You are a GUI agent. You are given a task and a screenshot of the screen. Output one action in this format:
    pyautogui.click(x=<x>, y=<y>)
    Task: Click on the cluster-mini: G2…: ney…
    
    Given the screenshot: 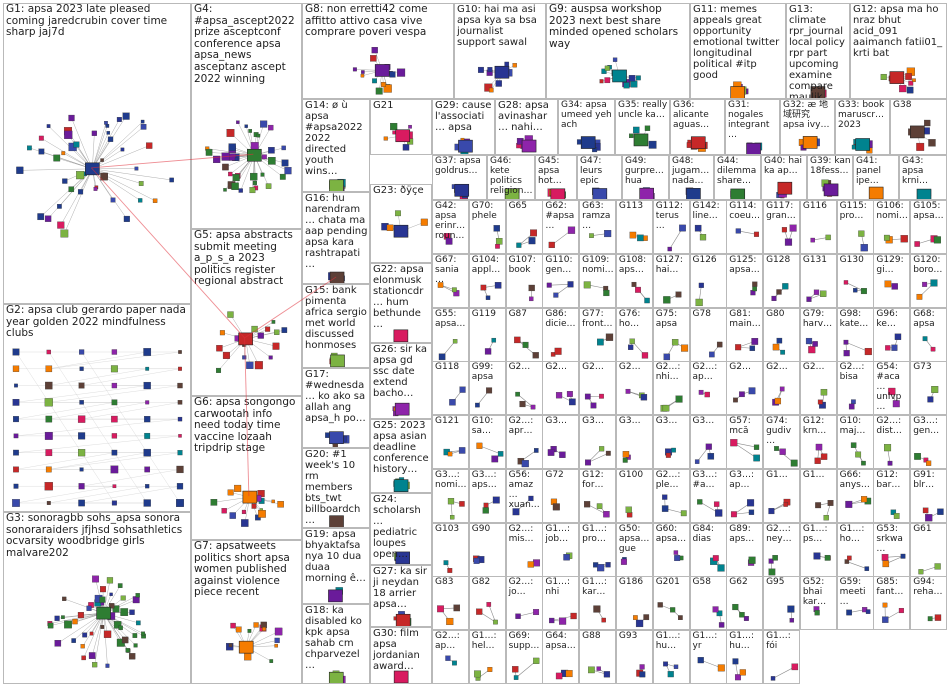 What is the action you would take?
    pyautogui.click(x=782, y=549)
    